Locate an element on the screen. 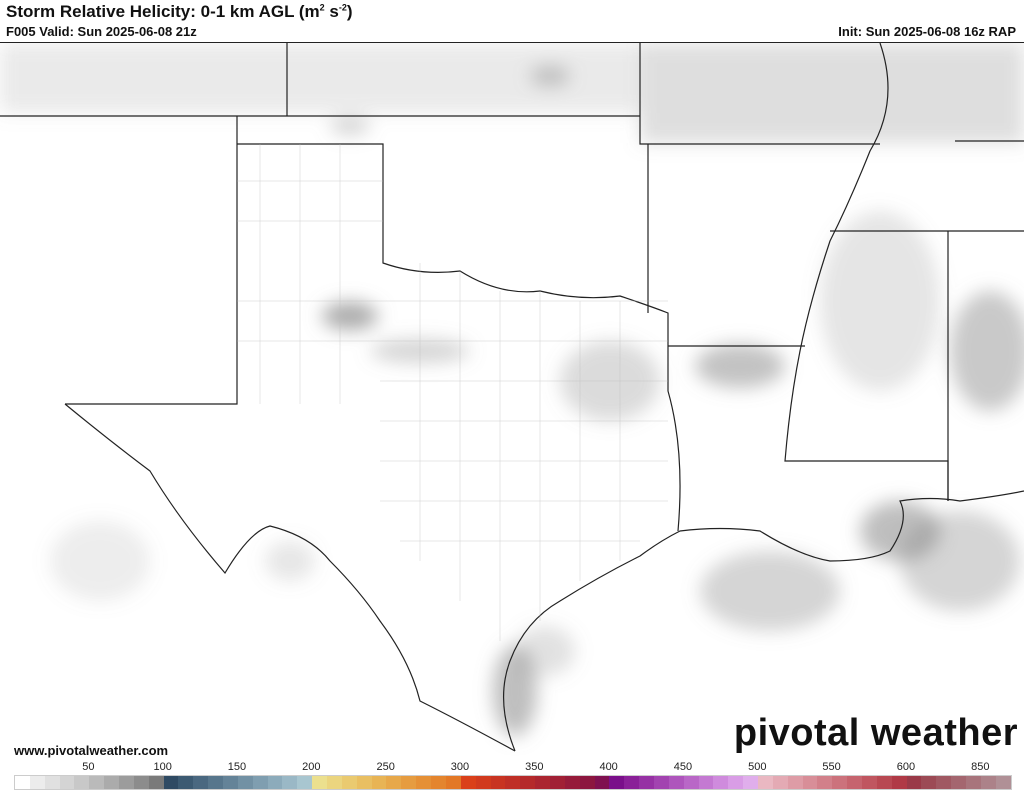  colorbar-tick-label: 200 is located at coordinates (311, 767).